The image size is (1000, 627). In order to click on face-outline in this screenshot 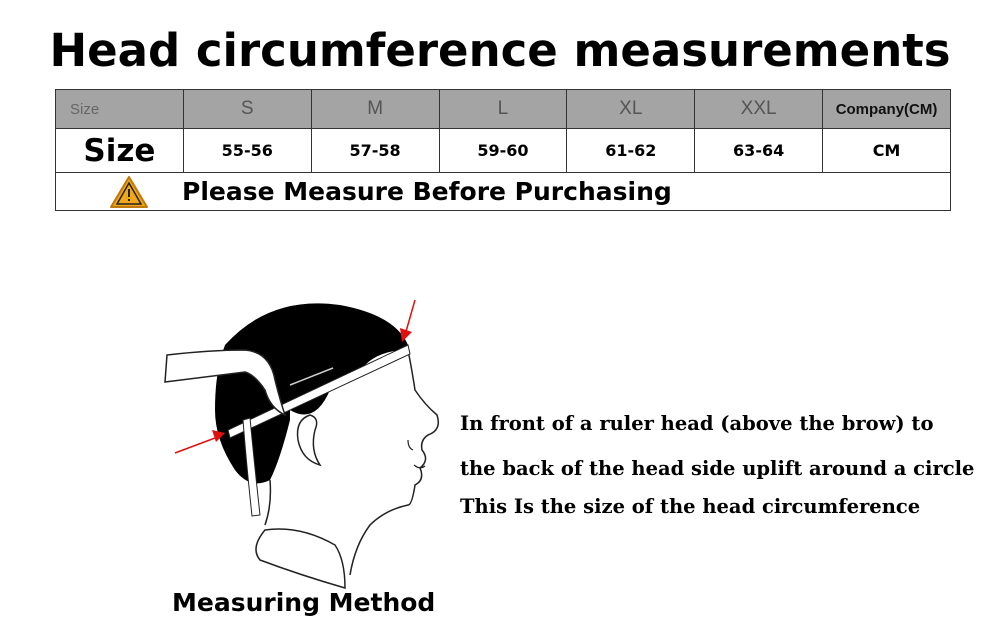, I will do `click(394, 462)`.